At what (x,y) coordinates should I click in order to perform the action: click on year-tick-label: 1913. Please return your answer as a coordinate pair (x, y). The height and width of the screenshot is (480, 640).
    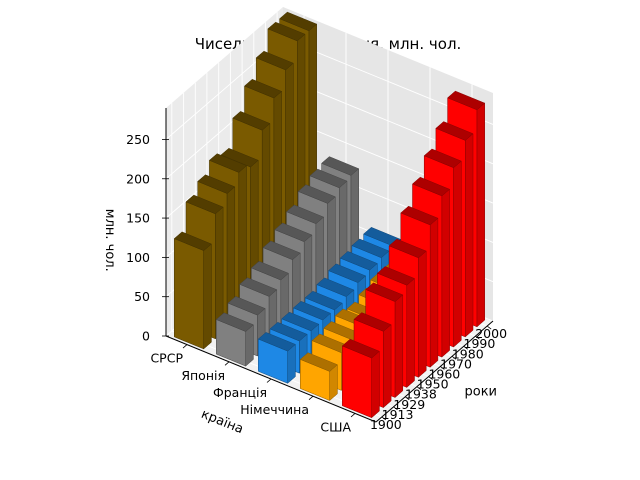
    Looking at the image, I should click on (398, 414).